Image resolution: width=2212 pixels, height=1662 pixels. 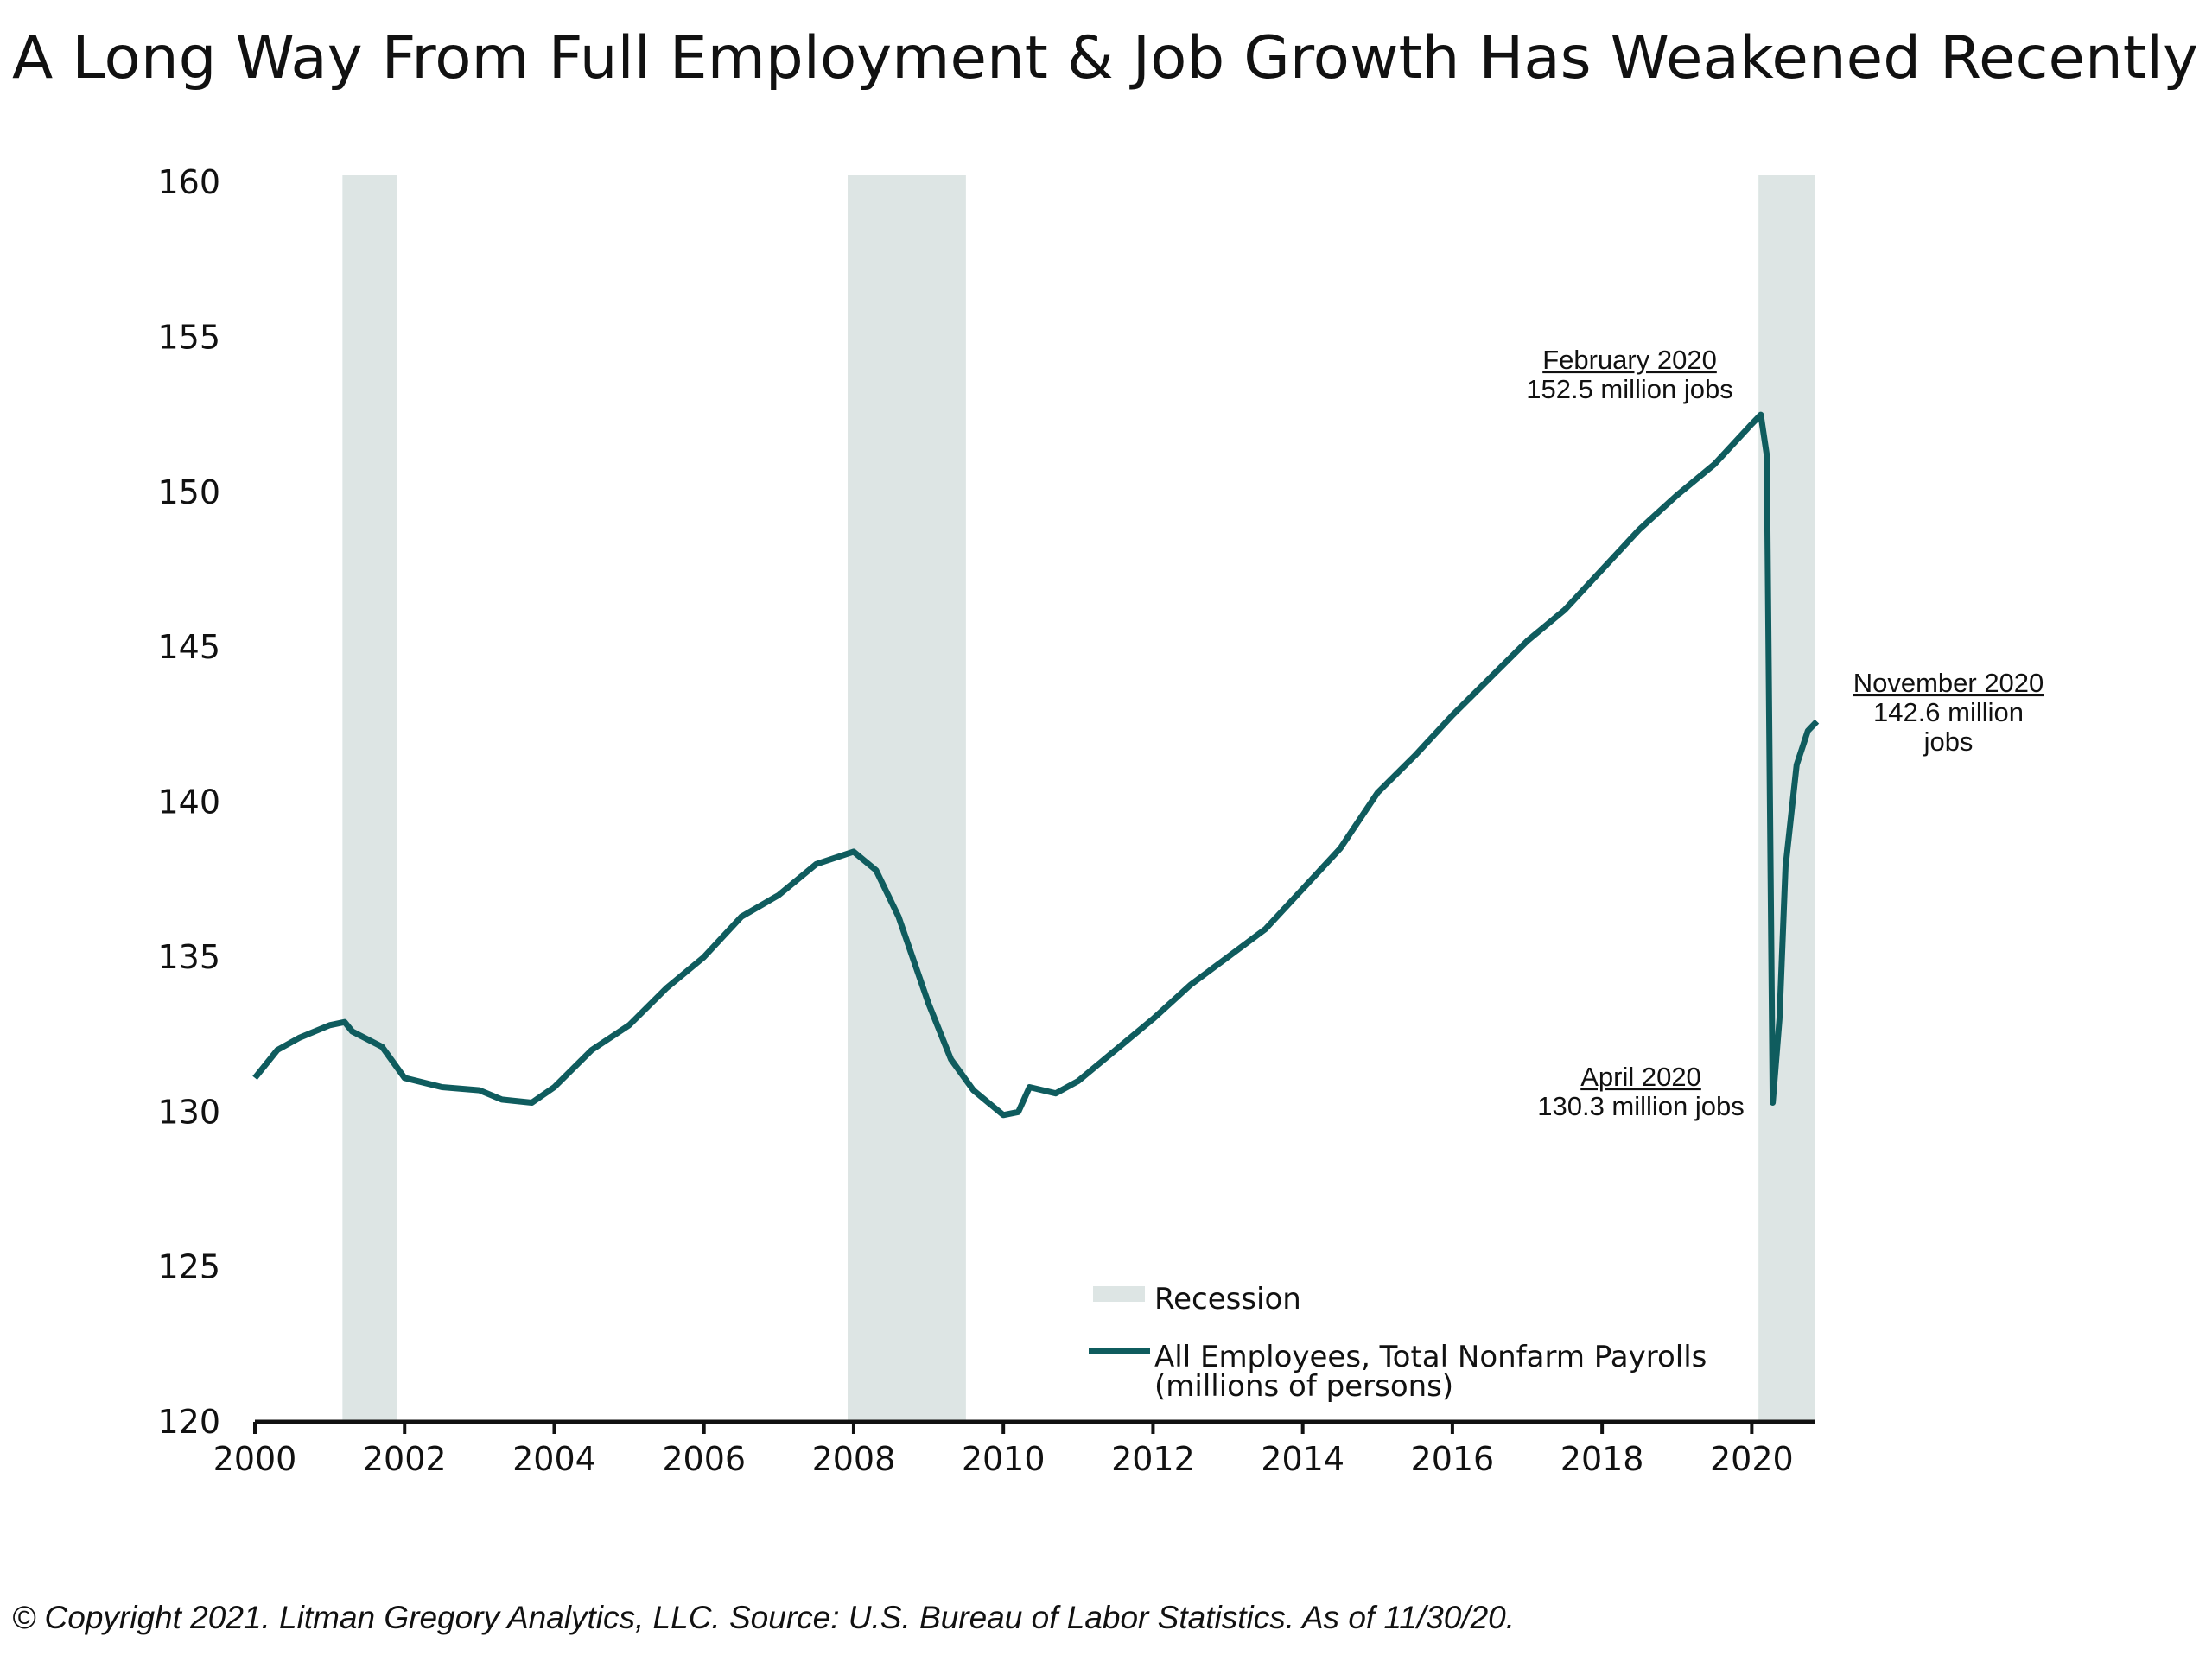 What do you see at coordinates (1752, 1459) in the screenshot?
I see `x-tick-label: 2020` at bounding box center [1752, 1459].